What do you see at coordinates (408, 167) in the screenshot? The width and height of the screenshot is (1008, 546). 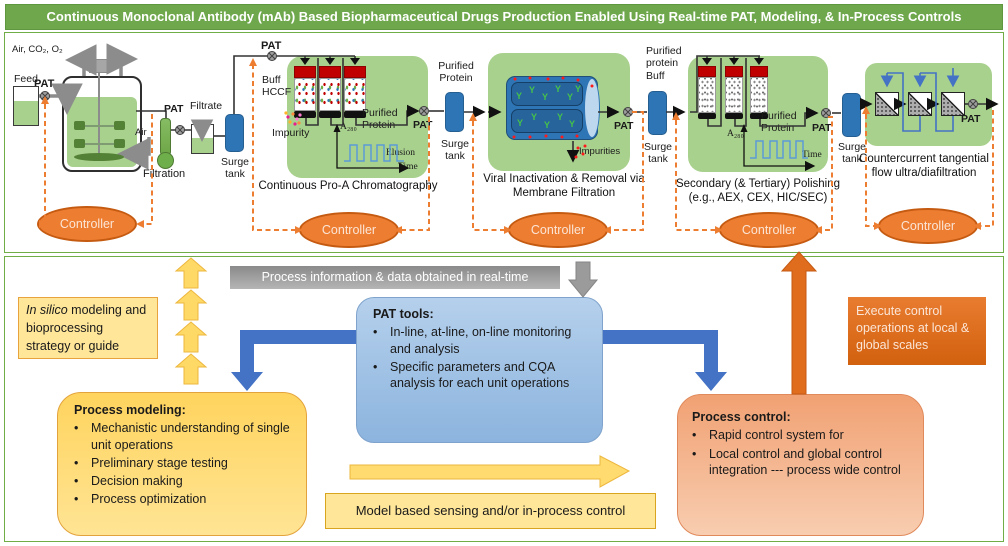 I see `time-axis-label: Time` at bounding box center [408, 167].